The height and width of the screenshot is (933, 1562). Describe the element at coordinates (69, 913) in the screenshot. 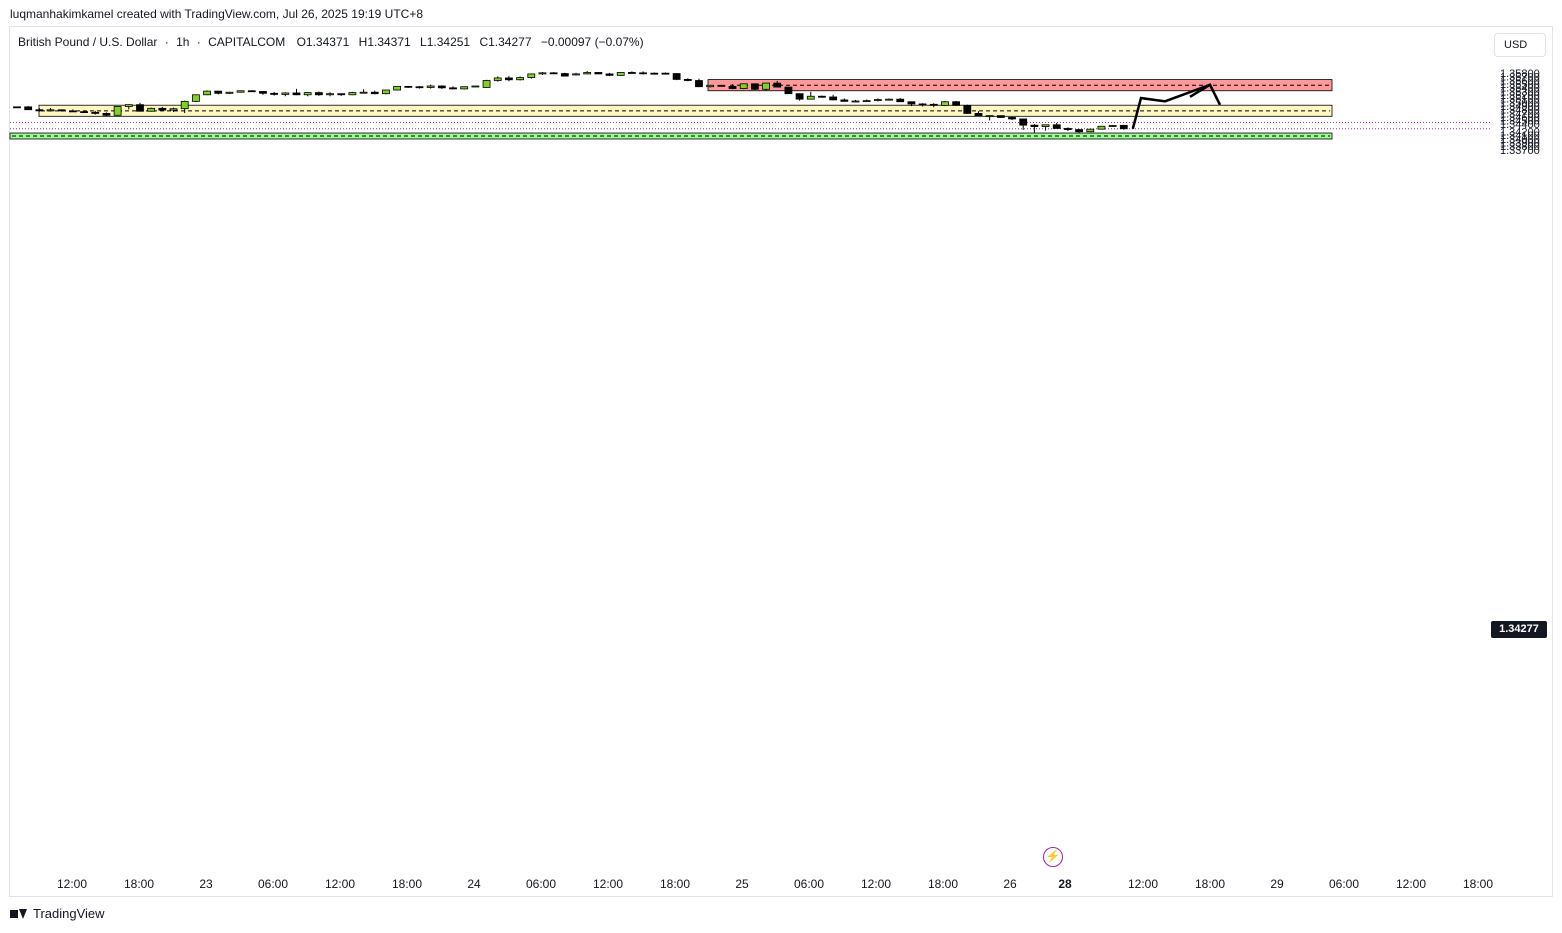

I see `footer-brand: TradingView` at that location.